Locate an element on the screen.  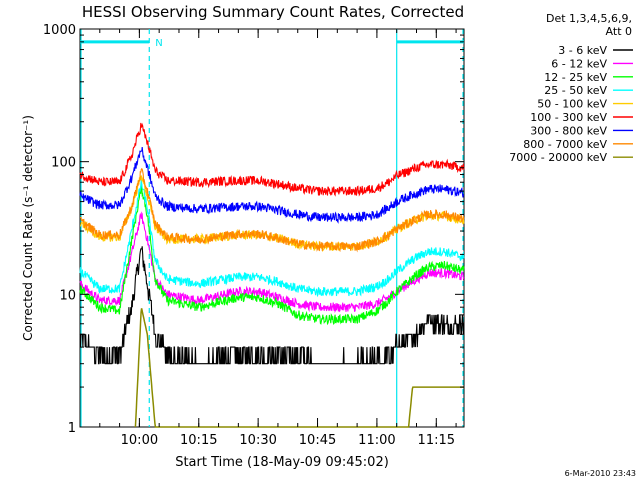
legend-header-line-2: Att 0 is located at coordinates (619, 31).